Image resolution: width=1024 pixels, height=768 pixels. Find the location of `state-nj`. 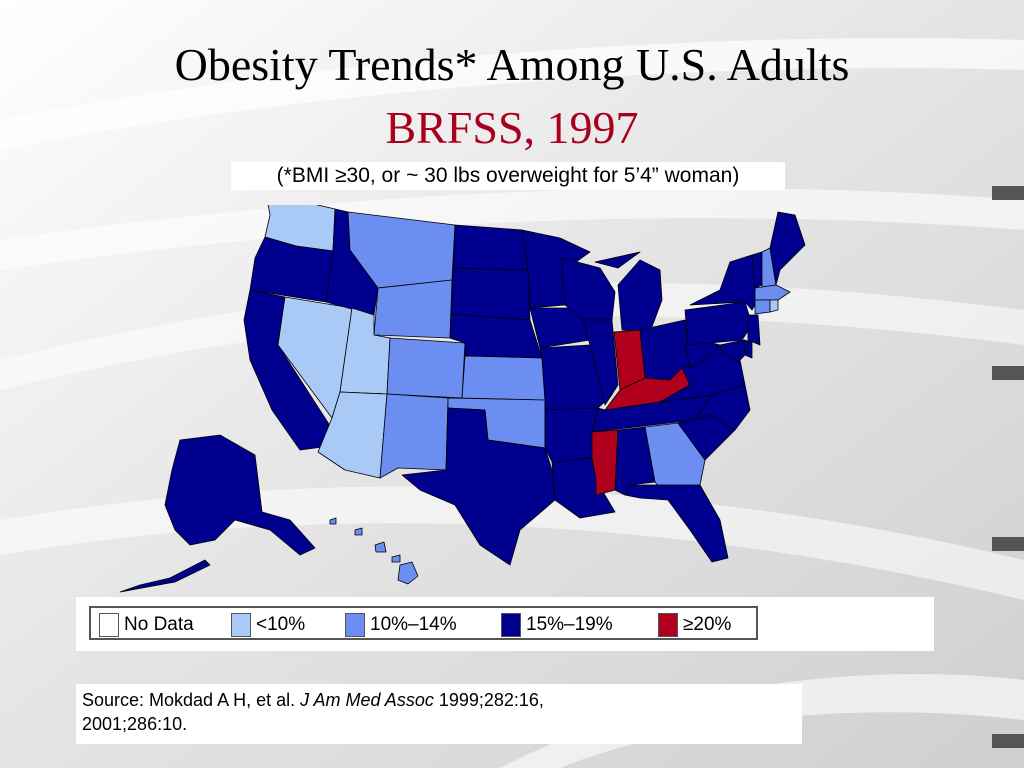

state-nj is located at coordinates (754, 330).